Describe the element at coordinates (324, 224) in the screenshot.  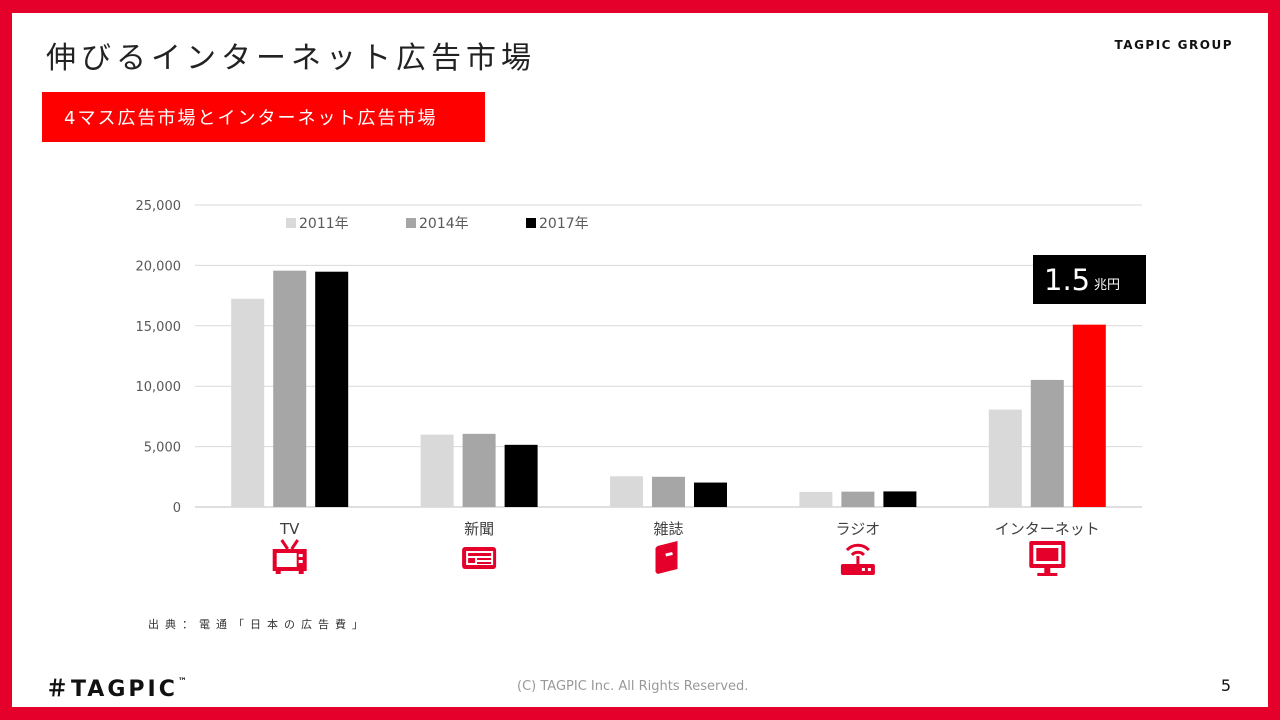
I see `legend-label: 2011年` at that location.